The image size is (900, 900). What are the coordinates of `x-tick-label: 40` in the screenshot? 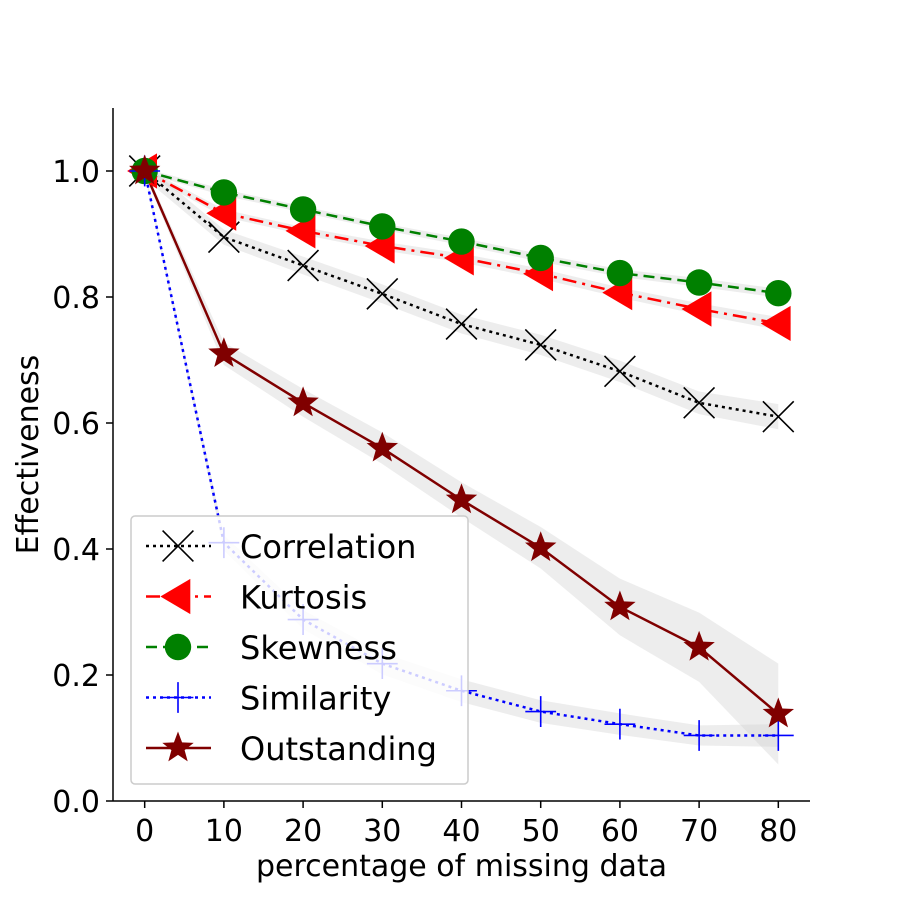 It's located at (461, 831).